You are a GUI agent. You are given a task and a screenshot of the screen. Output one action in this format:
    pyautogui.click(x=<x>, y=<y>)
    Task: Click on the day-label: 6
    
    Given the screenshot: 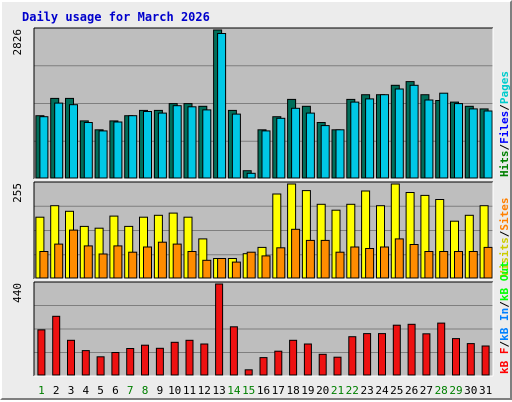 What is the action you would take?
    pyautogui.click(x=115, y=390)
    